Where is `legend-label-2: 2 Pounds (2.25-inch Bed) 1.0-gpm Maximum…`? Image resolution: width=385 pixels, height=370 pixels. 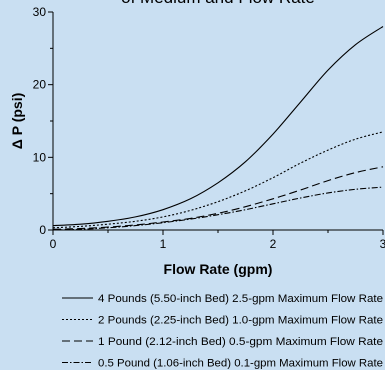 legend-label-2: 2 Pounds (2.25-inch Bed) 1.0-gpm Maximum… is located at coordinates (240, 321).